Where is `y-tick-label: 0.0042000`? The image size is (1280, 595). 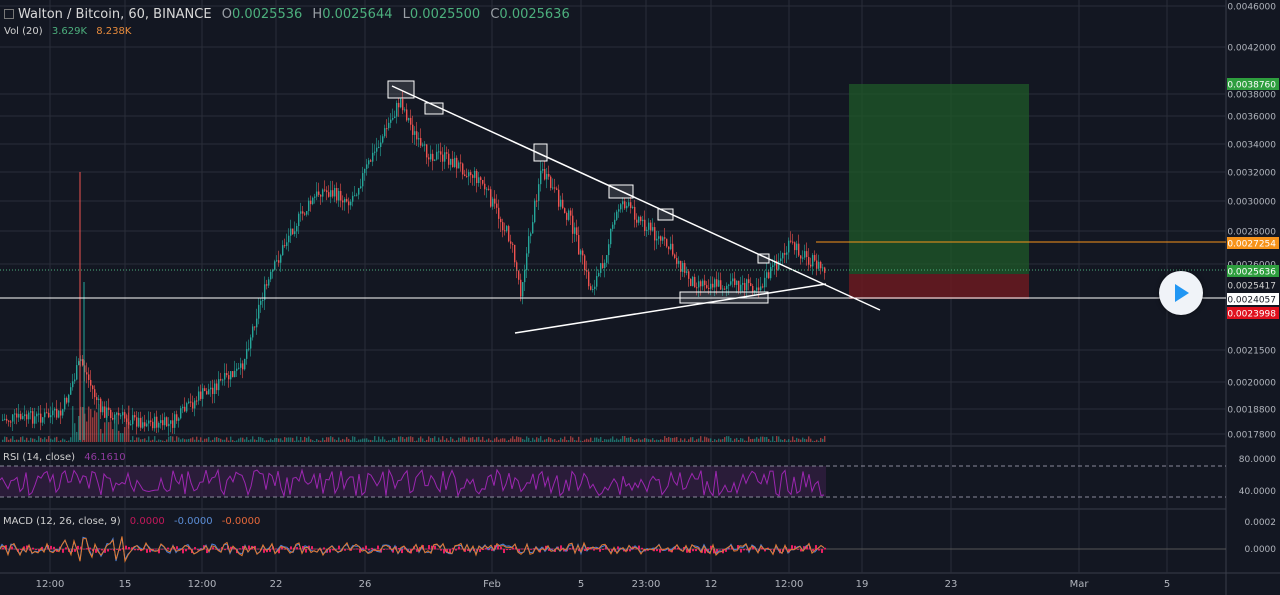 y-tick-label: 0.0042000 is located at coordinates (1251, 49).